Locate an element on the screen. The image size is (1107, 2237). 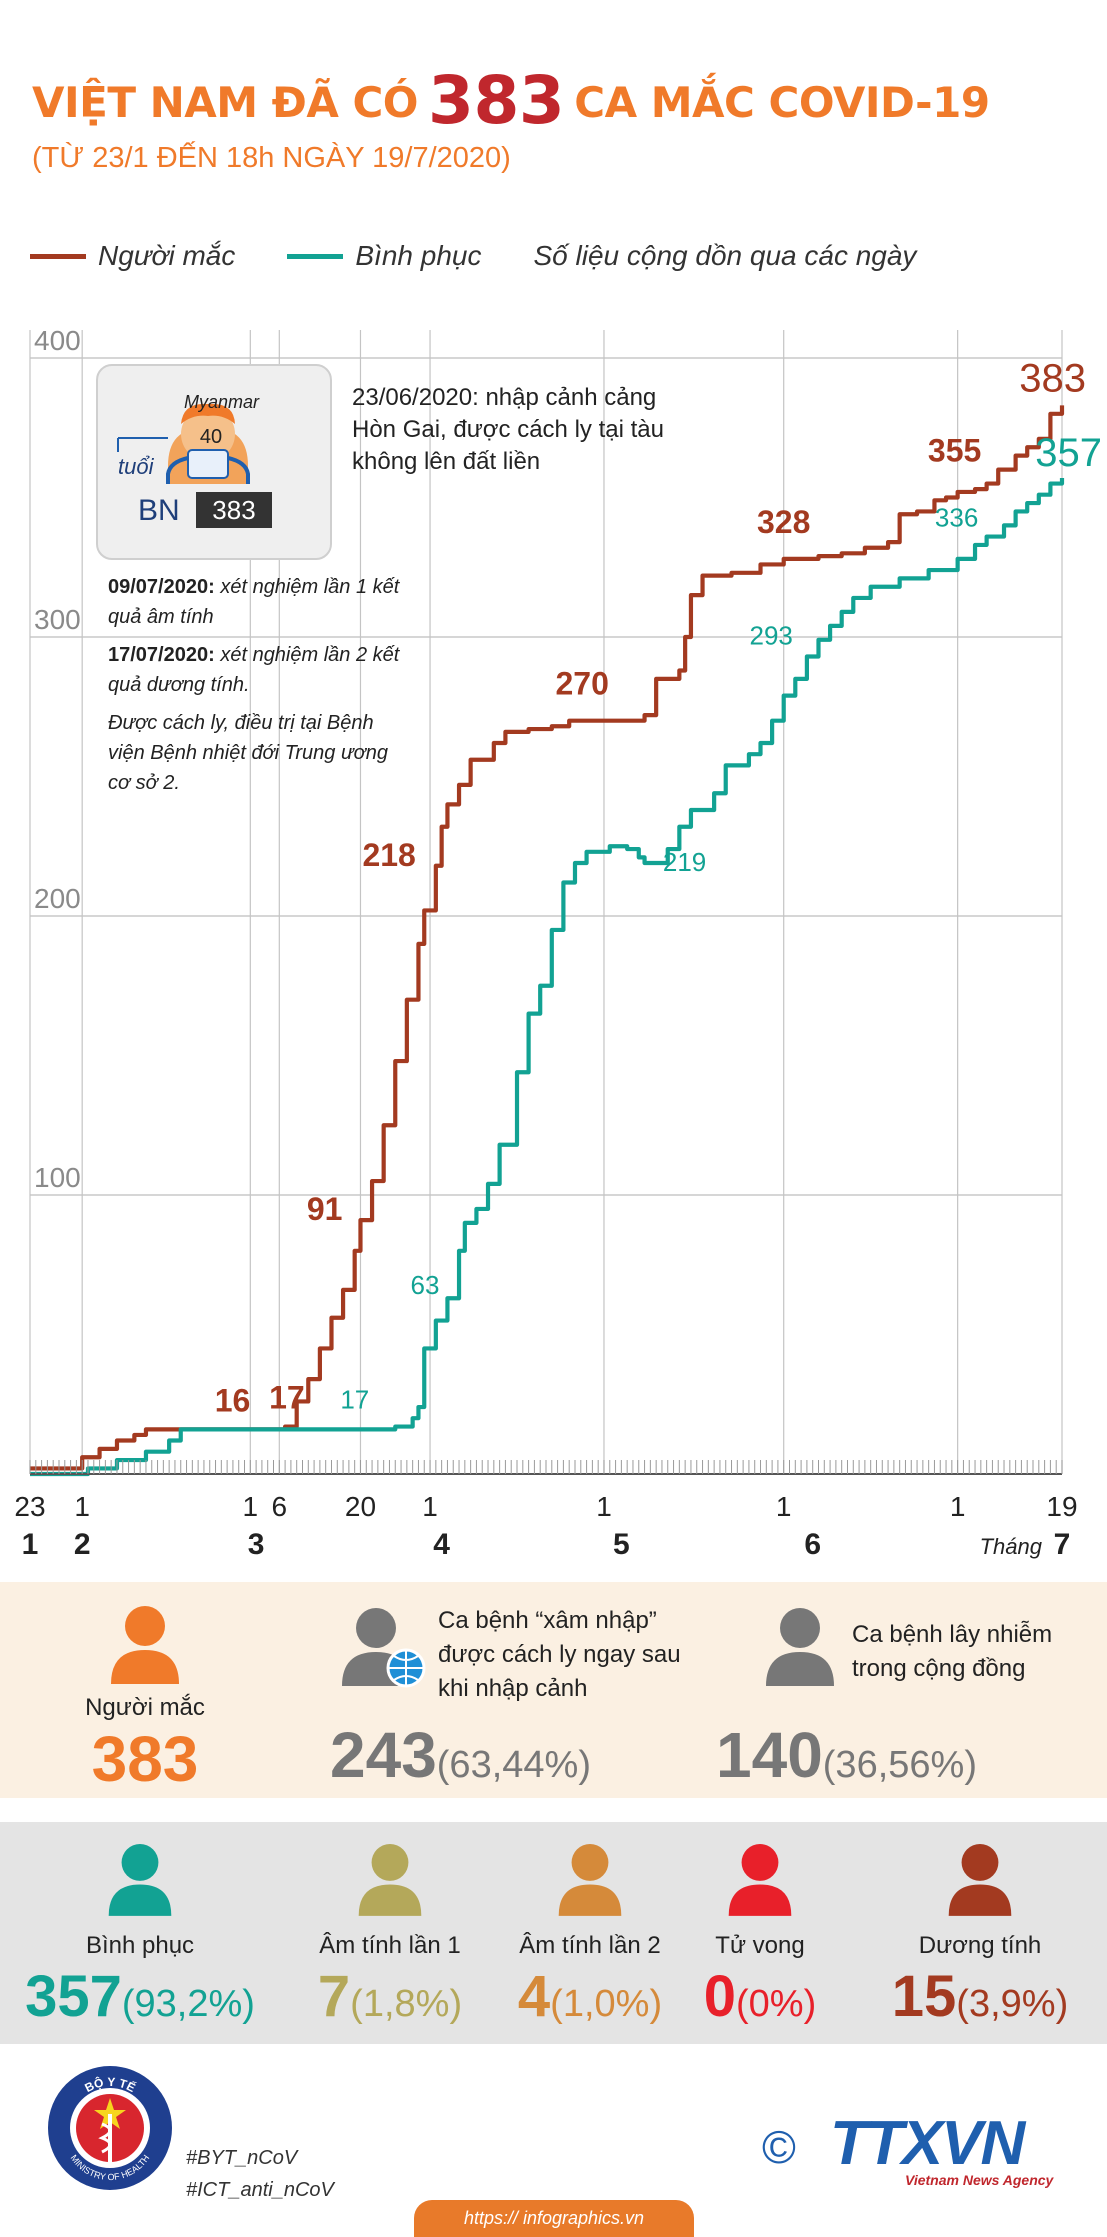
patient-bn-number: 383 is located at coordinates (234, 510).